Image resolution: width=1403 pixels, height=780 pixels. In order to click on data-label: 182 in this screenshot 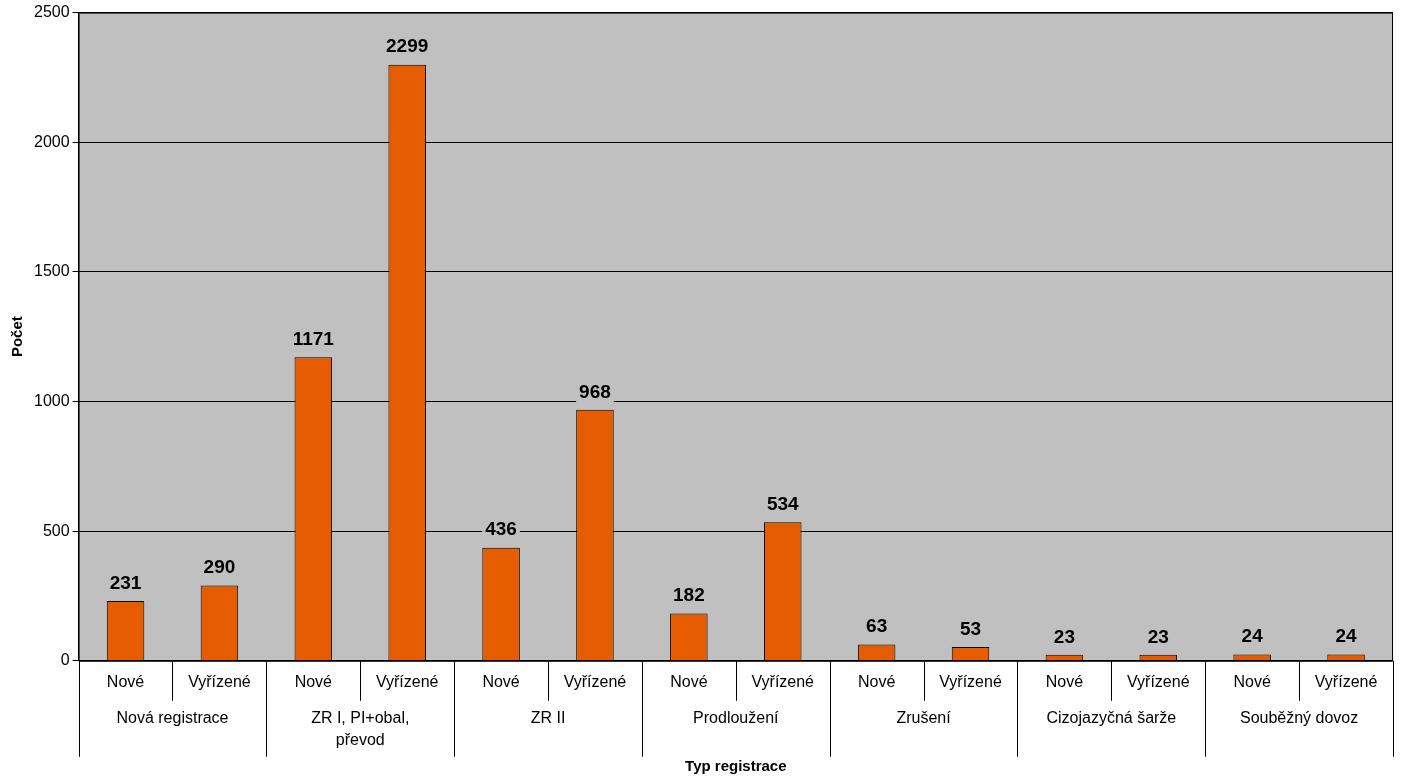, I will do `click(689, 595)`.